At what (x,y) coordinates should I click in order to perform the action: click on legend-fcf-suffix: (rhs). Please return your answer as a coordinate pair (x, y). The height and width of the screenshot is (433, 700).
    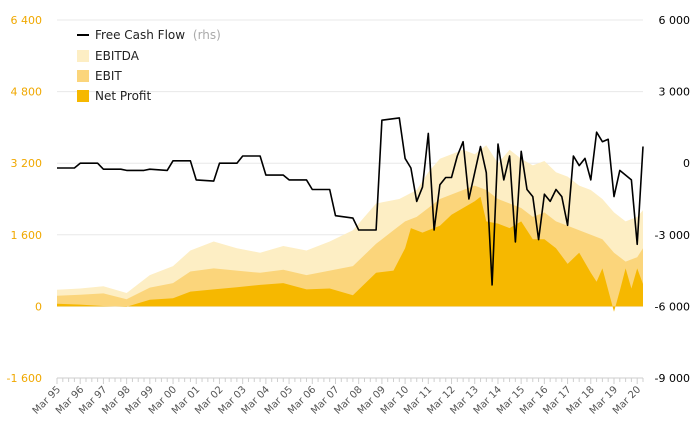
    Looking at the image, I should click on (207, 35).